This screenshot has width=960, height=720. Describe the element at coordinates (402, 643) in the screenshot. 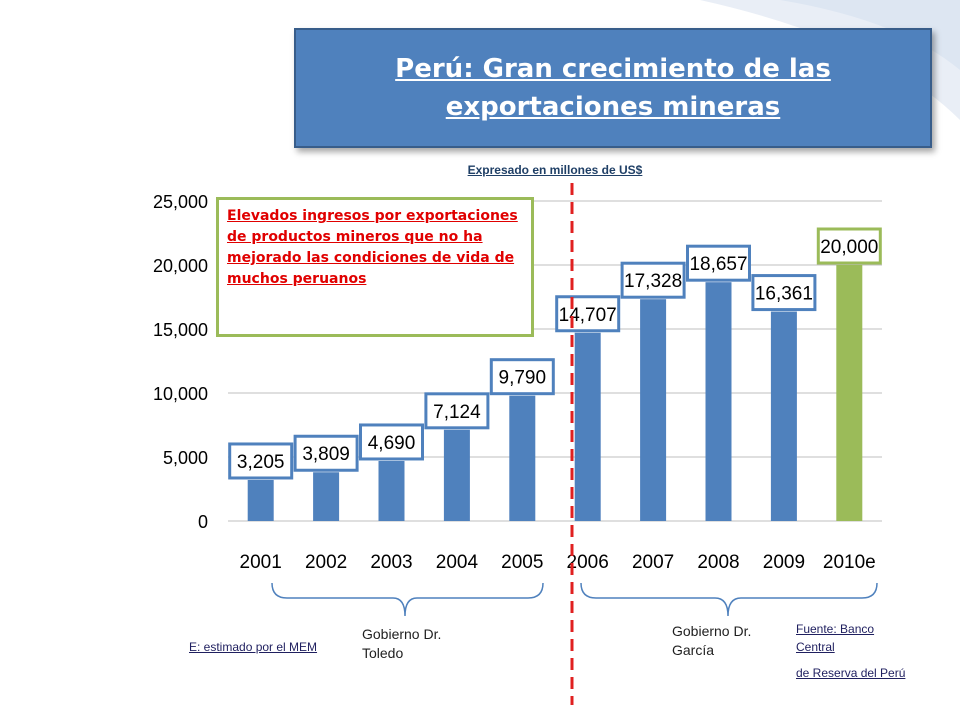

I see `group-label-toledo: Gobierno Dr. Toledo` at that location.